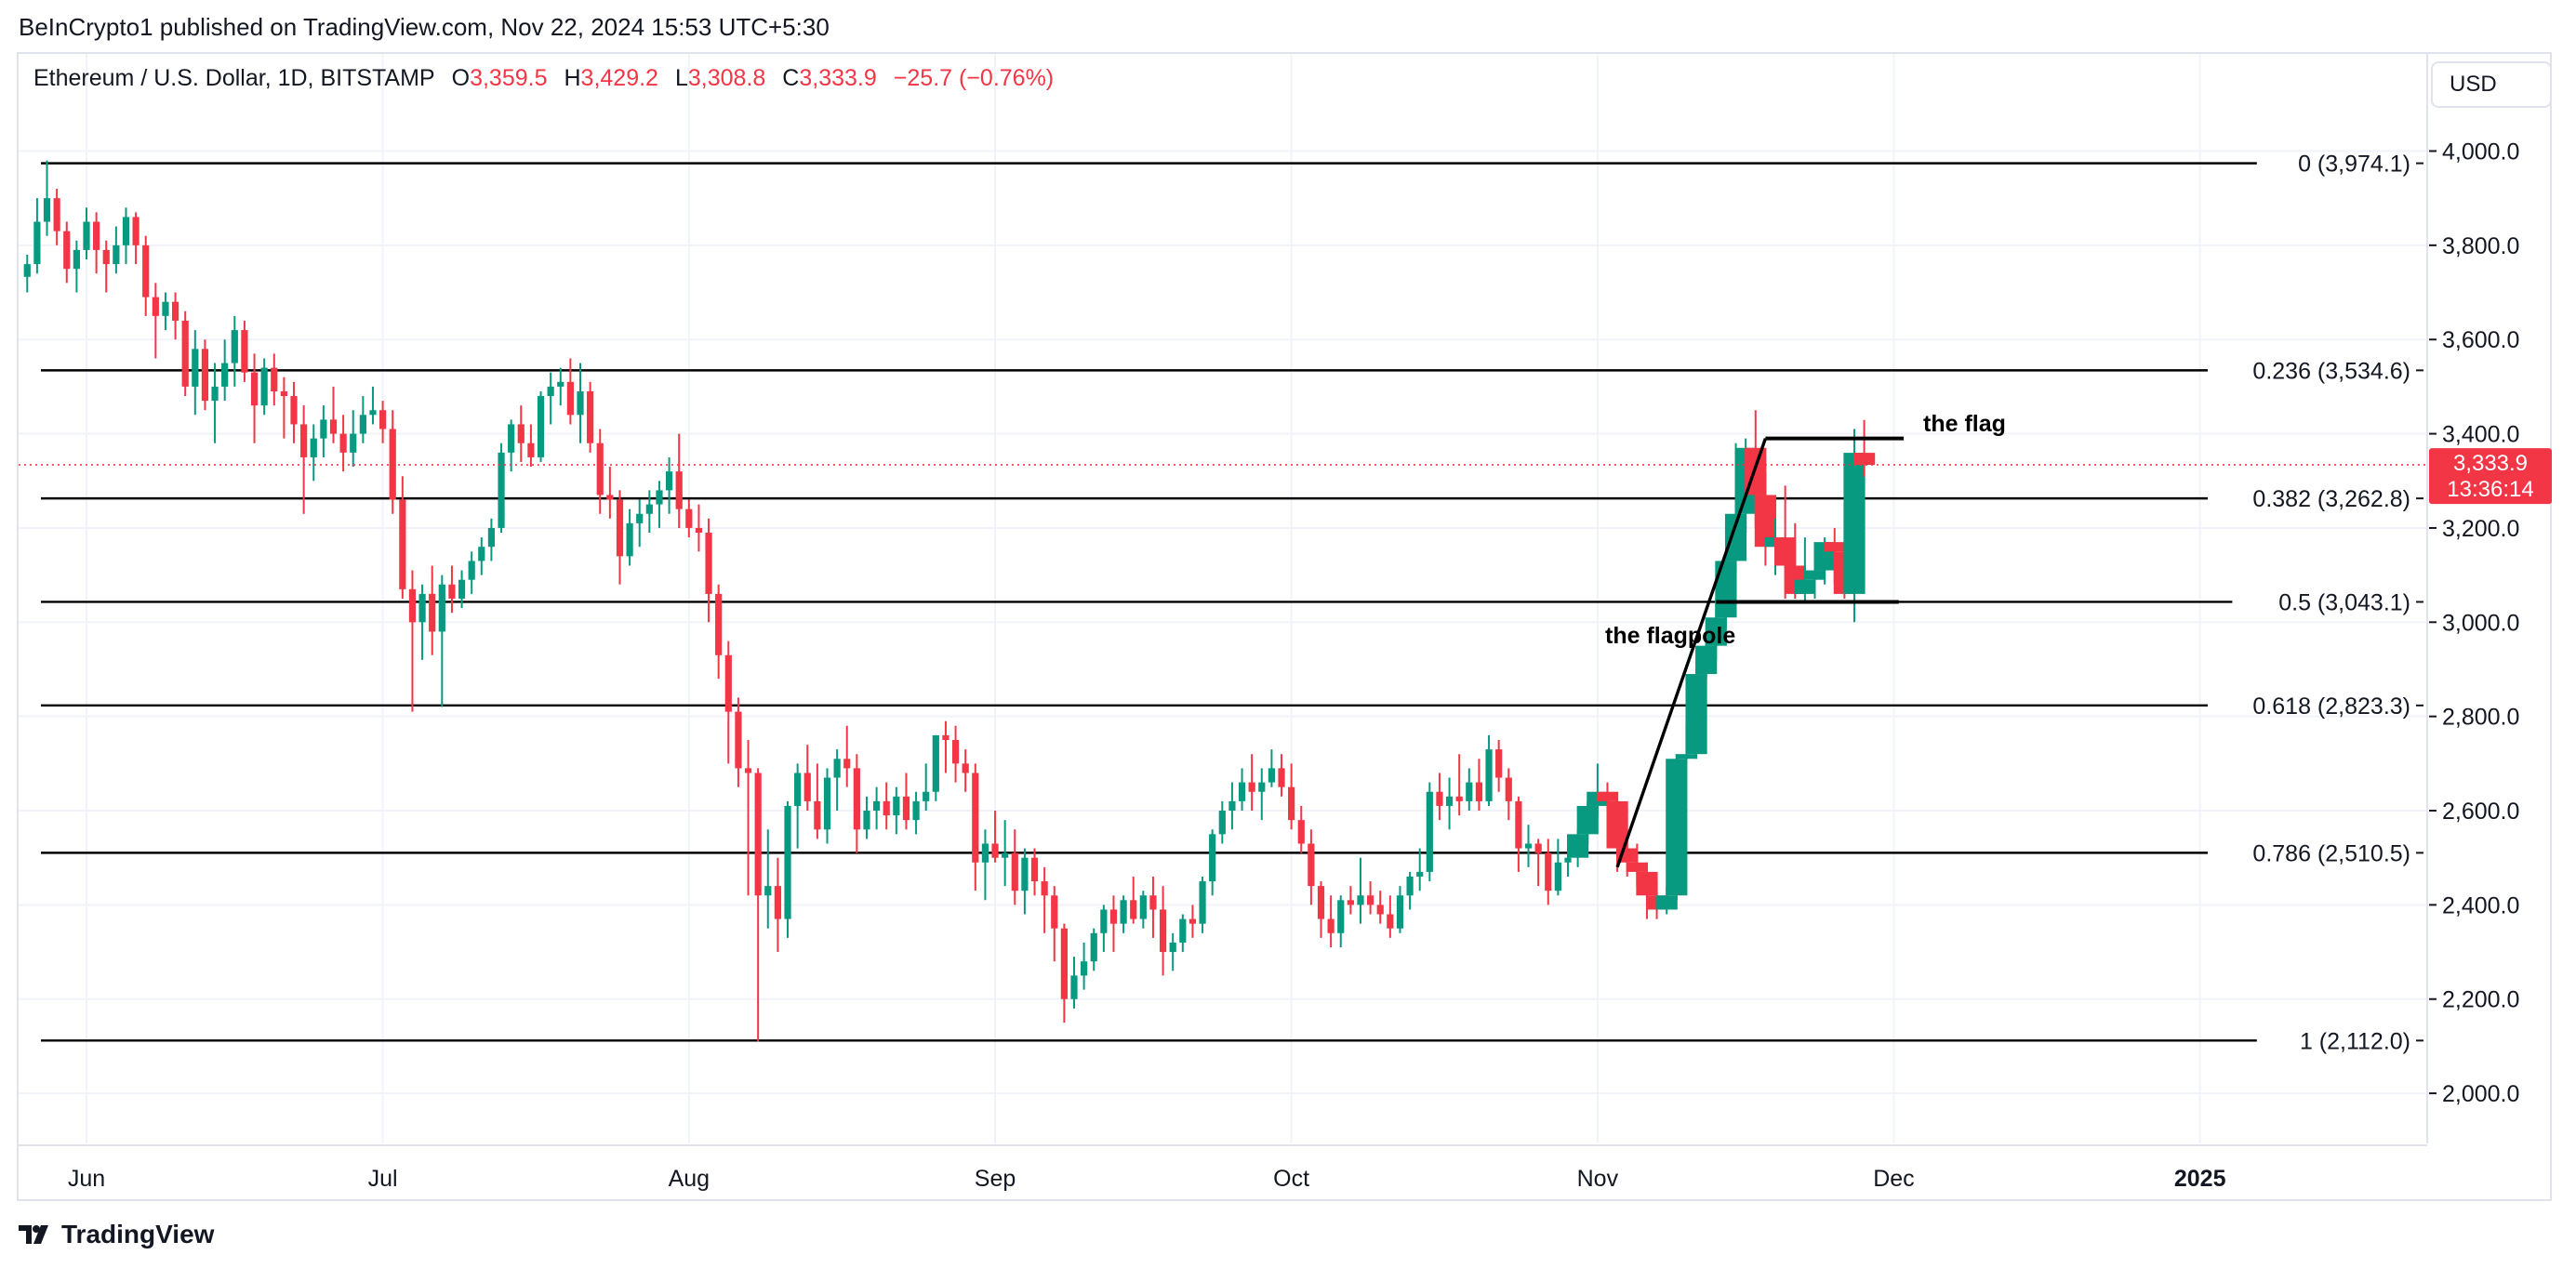  What do you see at coordinates (974, 78) in the screenshot?
I see `change-value: −25.7 (−0.76%)` at bounding box center [974, 78].